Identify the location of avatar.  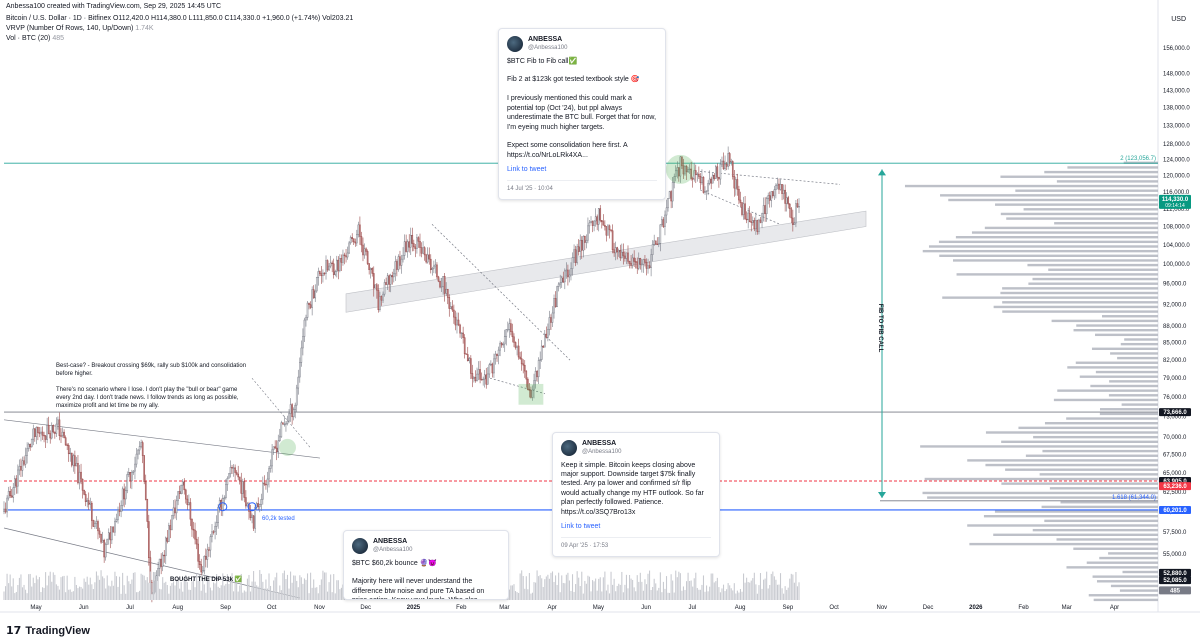
(515, 43).